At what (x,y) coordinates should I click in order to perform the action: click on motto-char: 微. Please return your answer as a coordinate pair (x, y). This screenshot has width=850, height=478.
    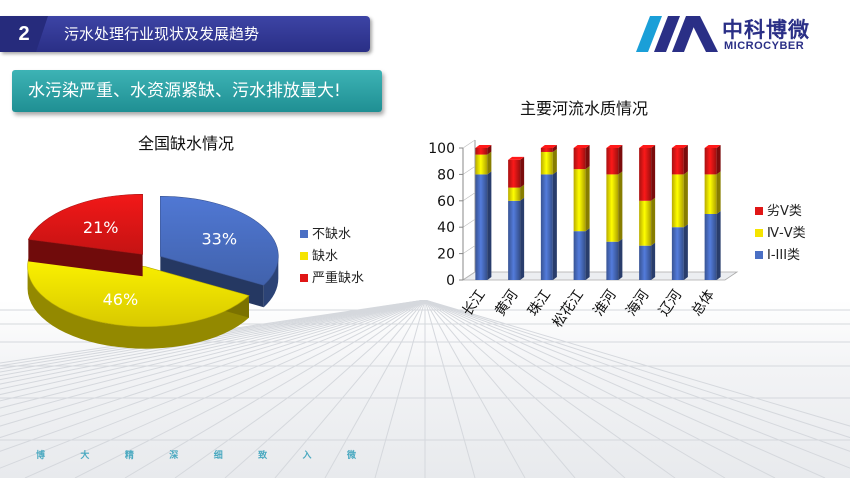
    Looking at the image, I should click on (351, 456).